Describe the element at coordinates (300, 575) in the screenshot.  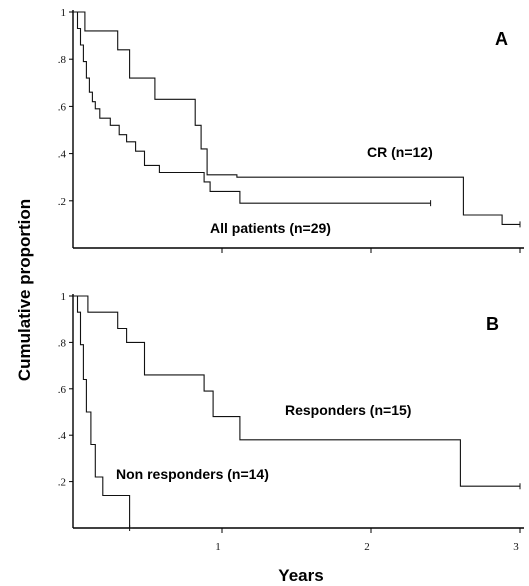
I see `x-axis-title: Years` at that location.